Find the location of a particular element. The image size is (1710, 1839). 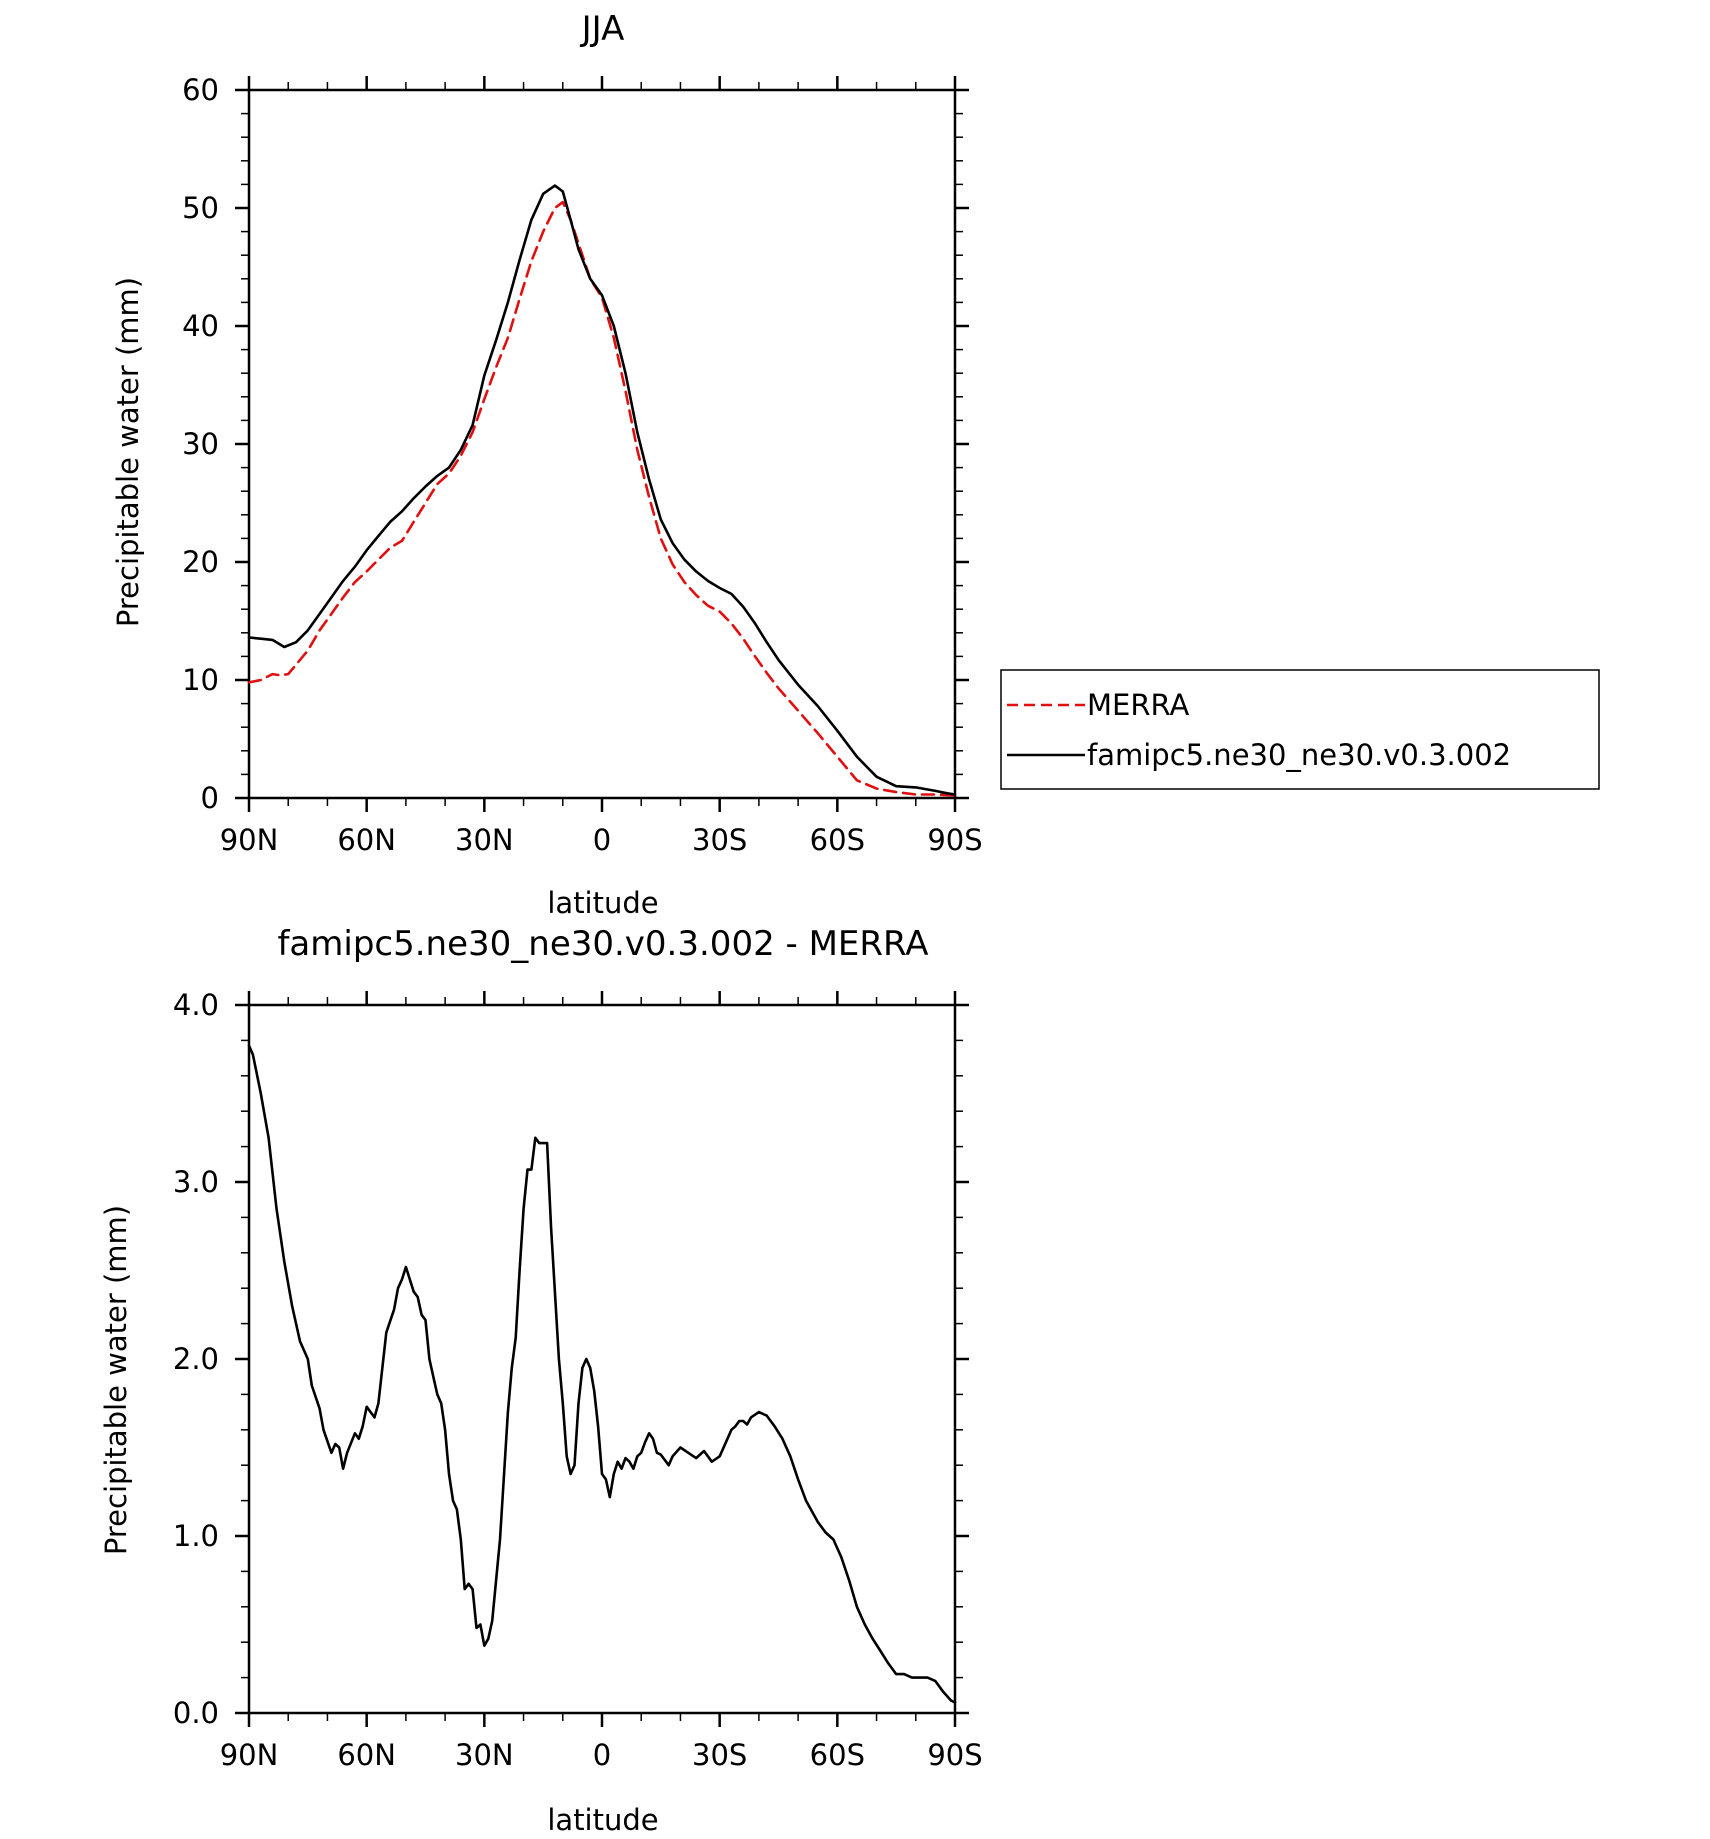

top-y-tick-label: 20 is located at coordinates (200, 562).